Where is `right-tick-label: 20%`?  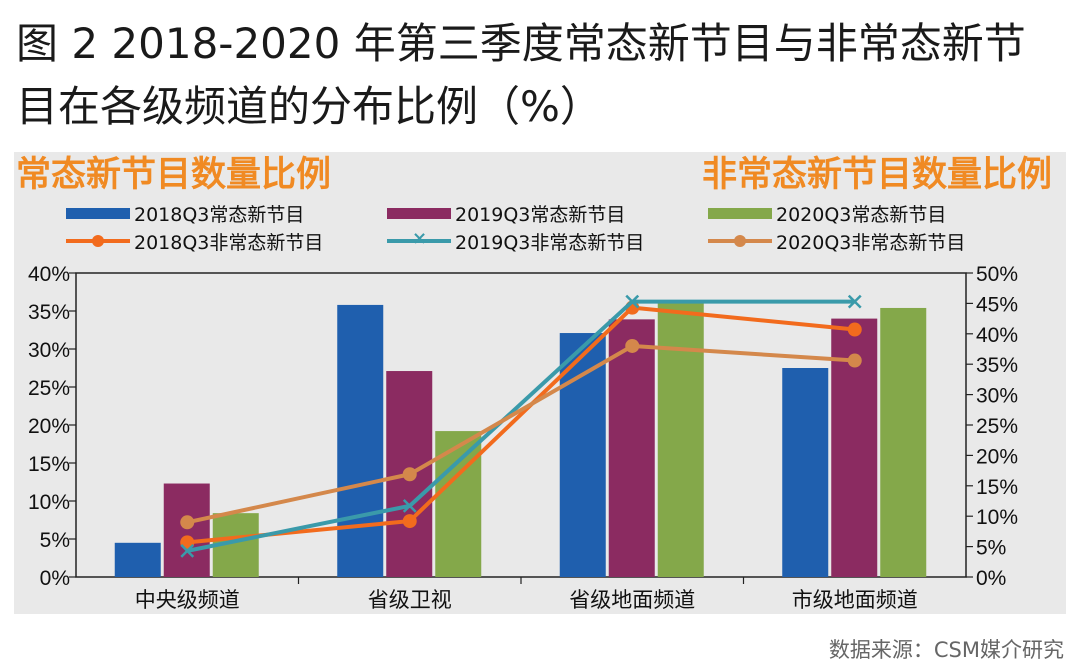 right-tick-label: 20% is located at coordinates (997, 456).